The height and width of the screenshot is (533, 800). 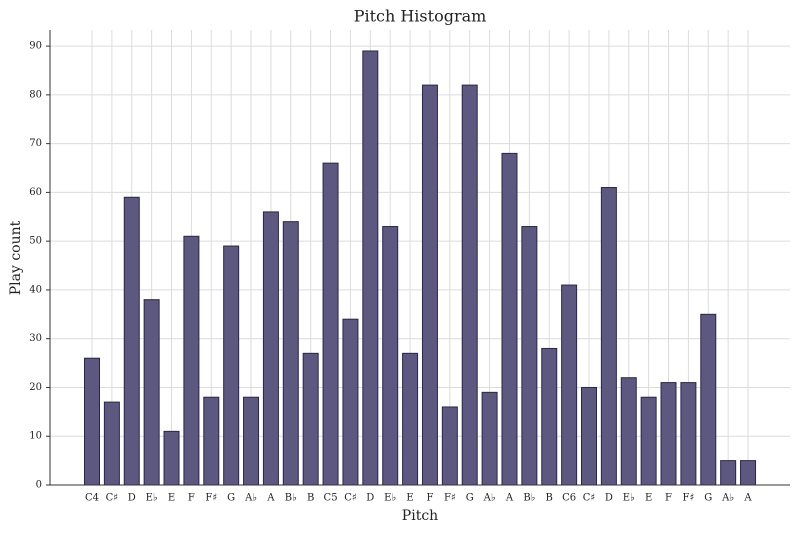 What do you see at coordinates (420, 516) in the screenshot?
I see `x-axis-label: Pitch` at bounding box center [420, 516].